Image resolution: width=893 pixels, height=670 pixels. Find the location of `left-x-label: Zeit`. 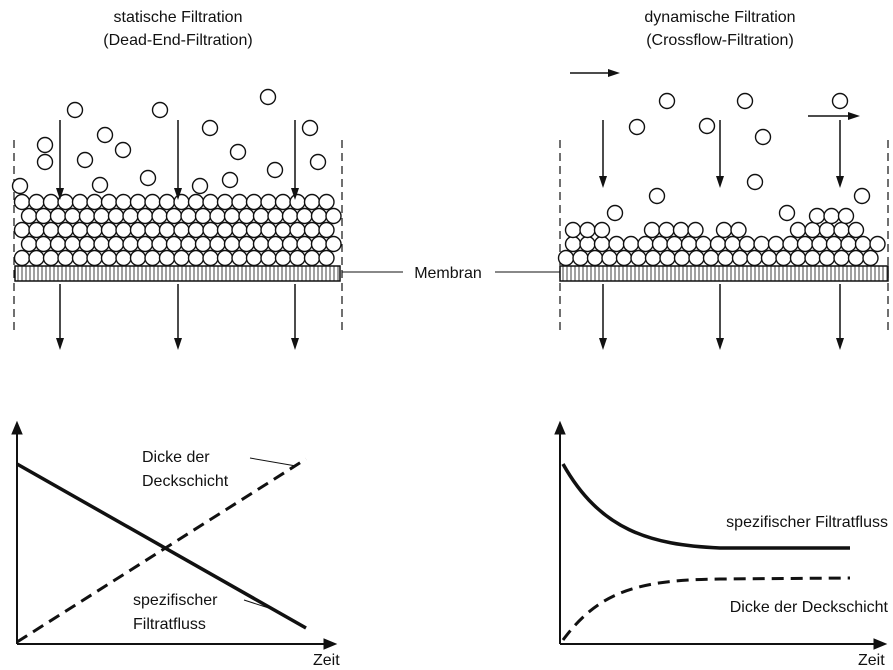

left-x-label: Zeit is located at coordinates (326, 660).